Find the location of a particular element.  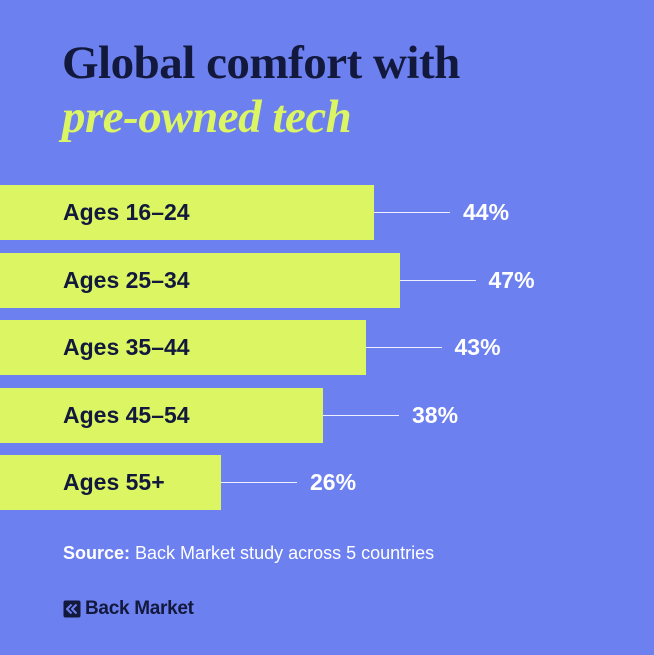

title-line-2: pre-owned tech is located at coordinates (207, 117).